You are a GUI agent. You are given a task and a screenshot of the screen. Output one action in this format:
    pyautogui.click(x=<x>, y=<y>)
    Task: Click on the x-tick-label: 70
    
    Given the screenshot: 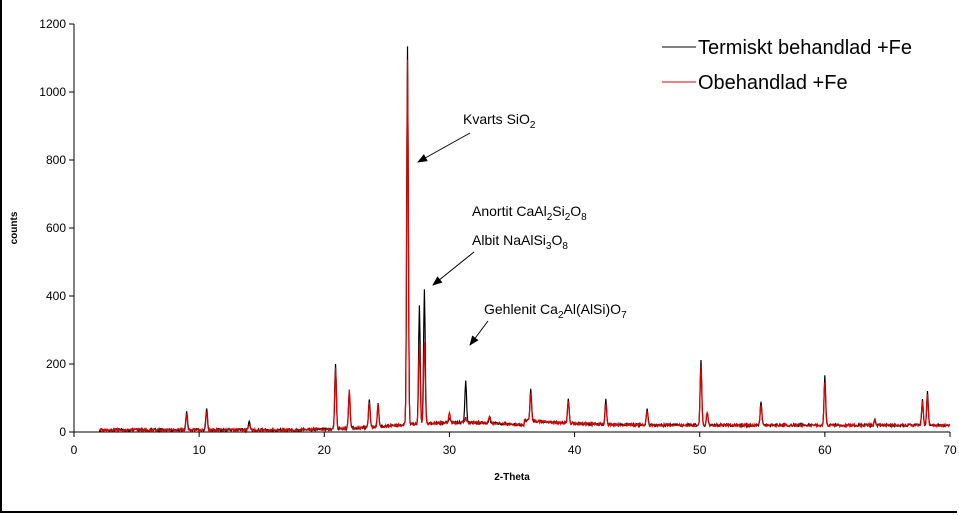 What is the action you would take?
    pyautogui.click(x=950, y=450)
    